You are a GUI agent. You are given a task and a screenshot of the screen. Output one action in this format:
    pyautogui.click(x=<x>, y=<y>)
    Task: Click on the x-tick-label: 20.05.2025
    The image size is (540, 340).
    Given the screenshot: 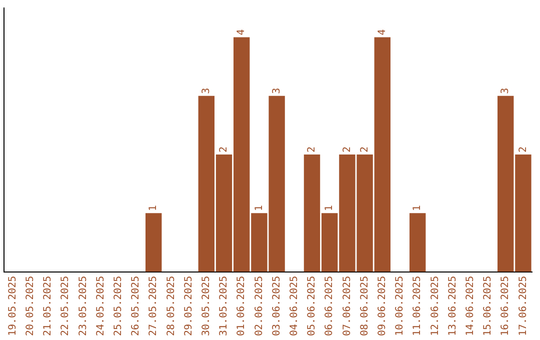 What is the action you would take?
    pyautogui.click(x=30, y=306)
    